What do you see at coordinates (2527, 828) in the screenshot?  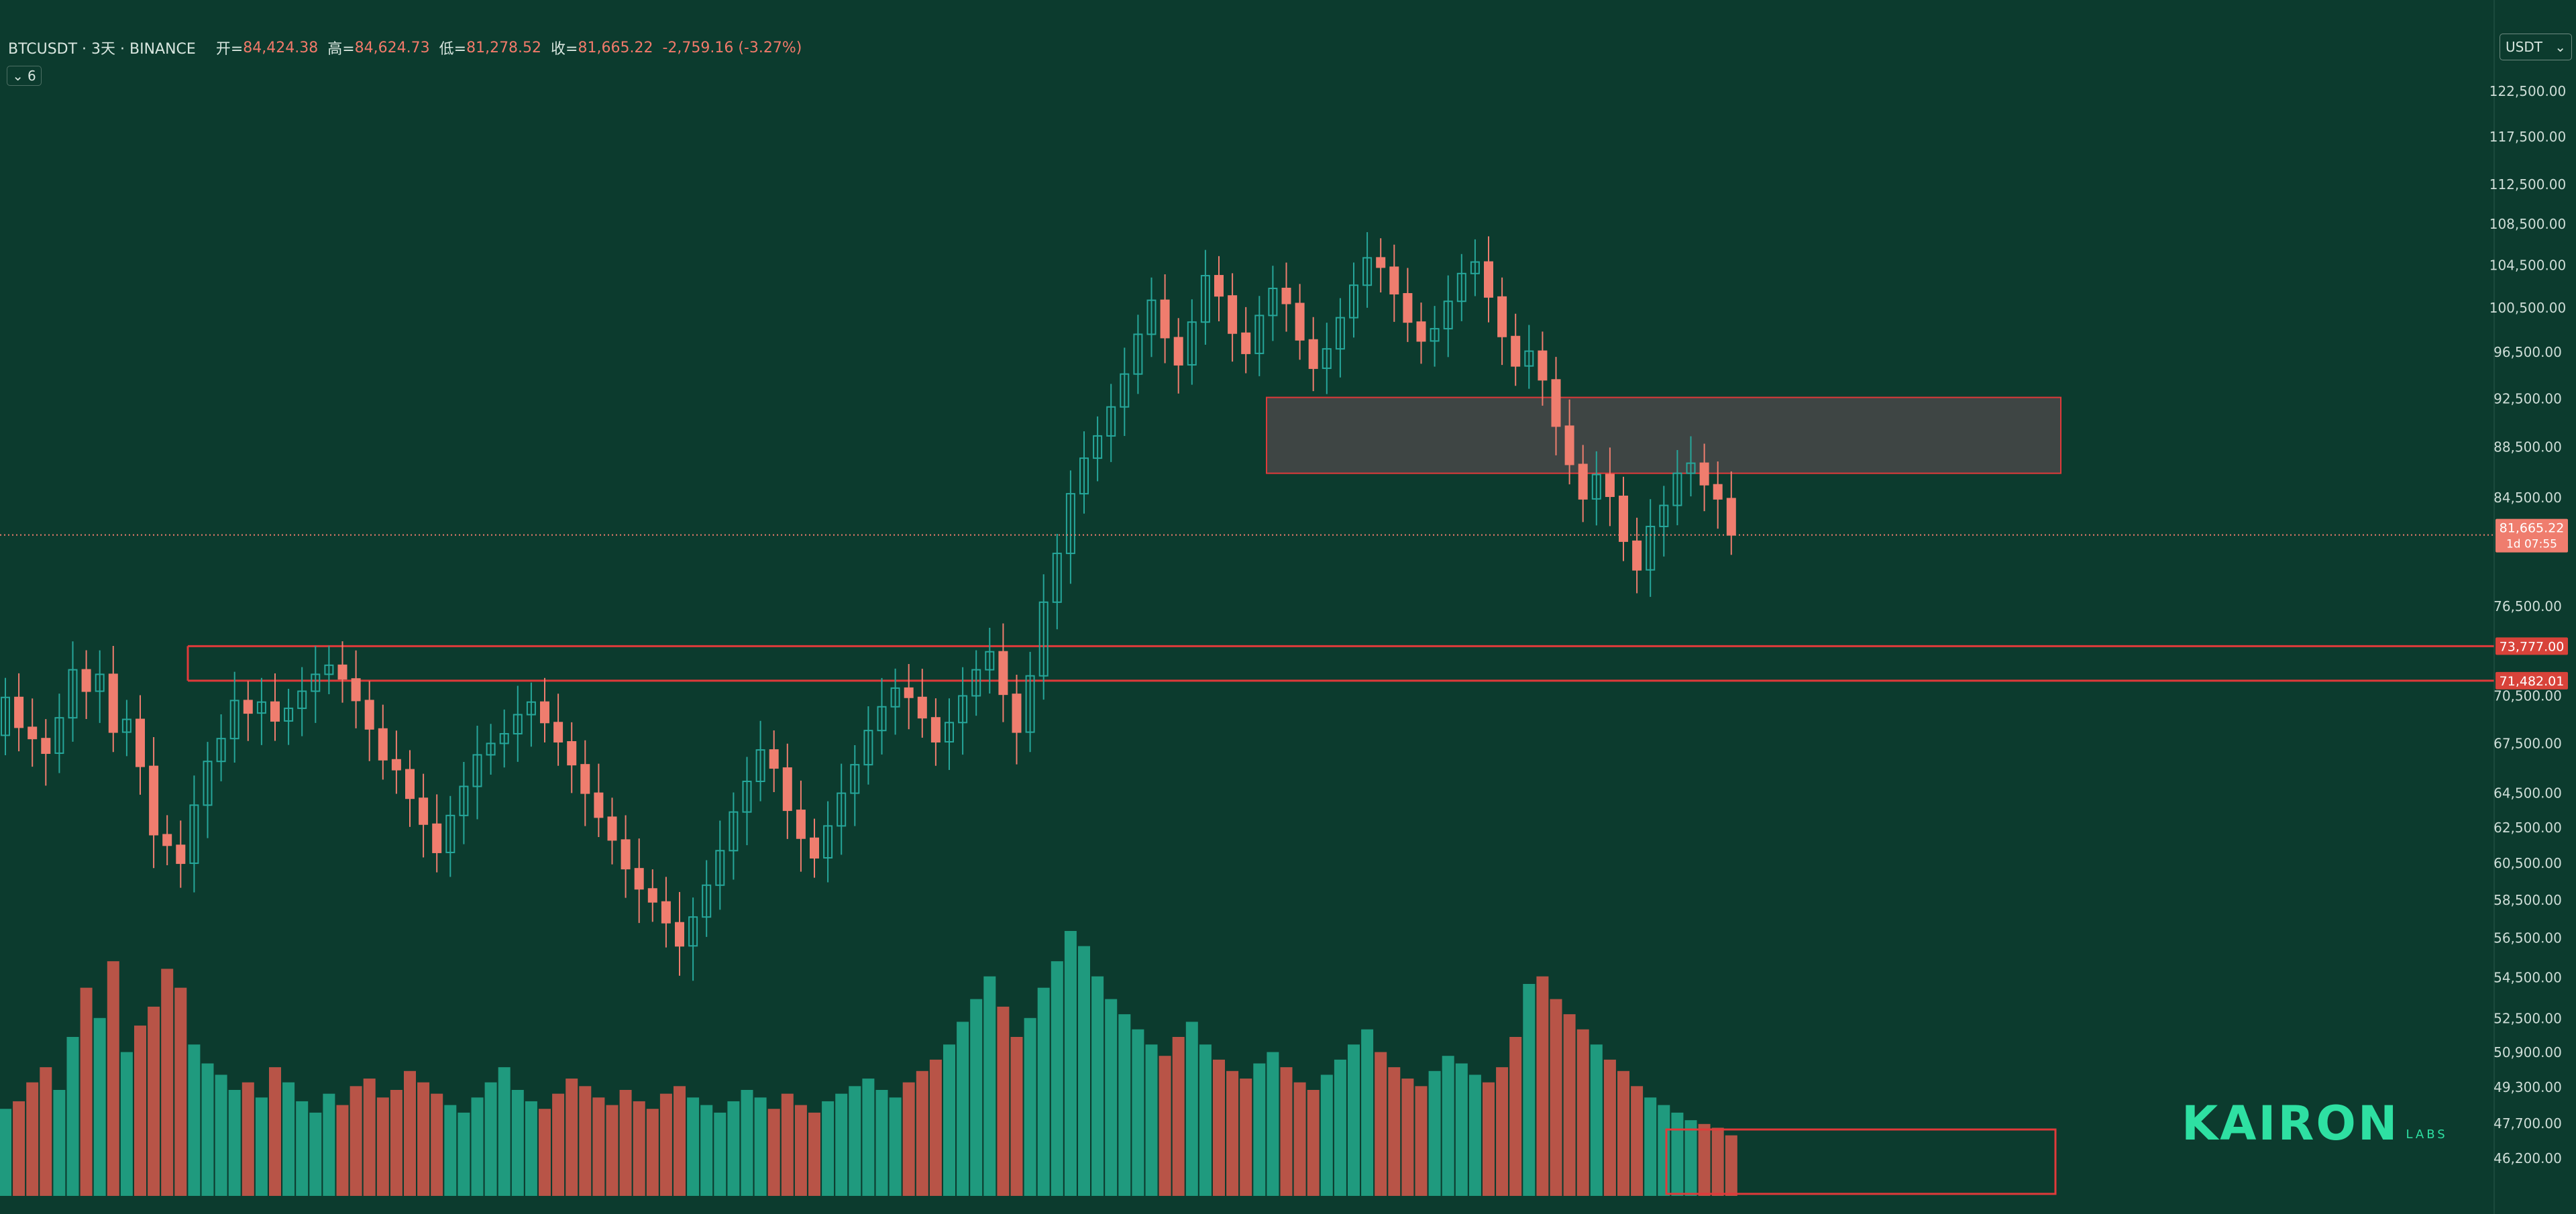 I see `price-tick-label: 62,500.00` at bounding box center [2527, 828].